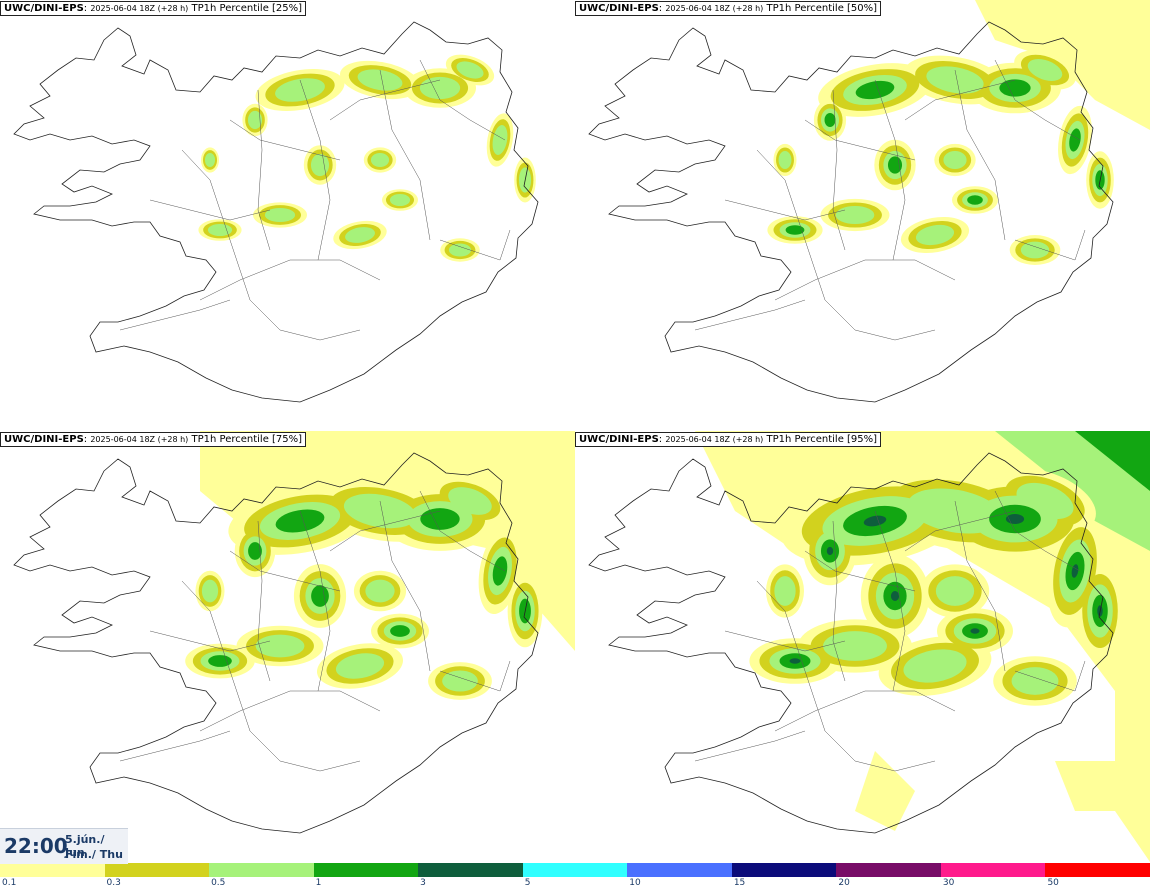 The height and width of the screenshot is (891, 1150). I want to click on precip-colorbar, so click(575, 870).